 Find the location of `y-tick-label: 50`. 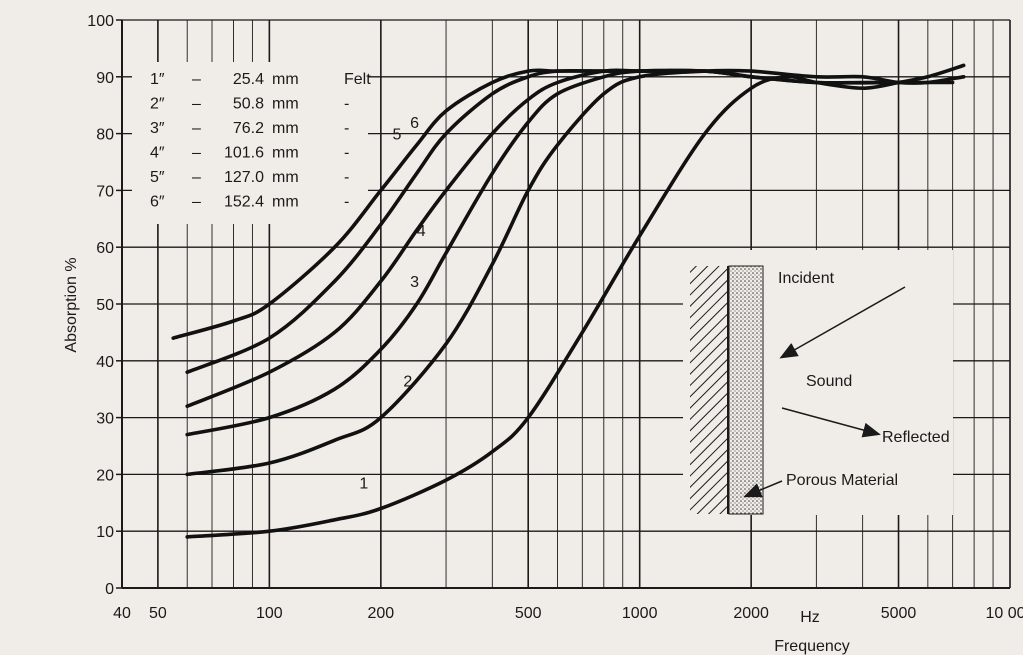

y-tick-label: 50 is located at coordinates (105, 305).